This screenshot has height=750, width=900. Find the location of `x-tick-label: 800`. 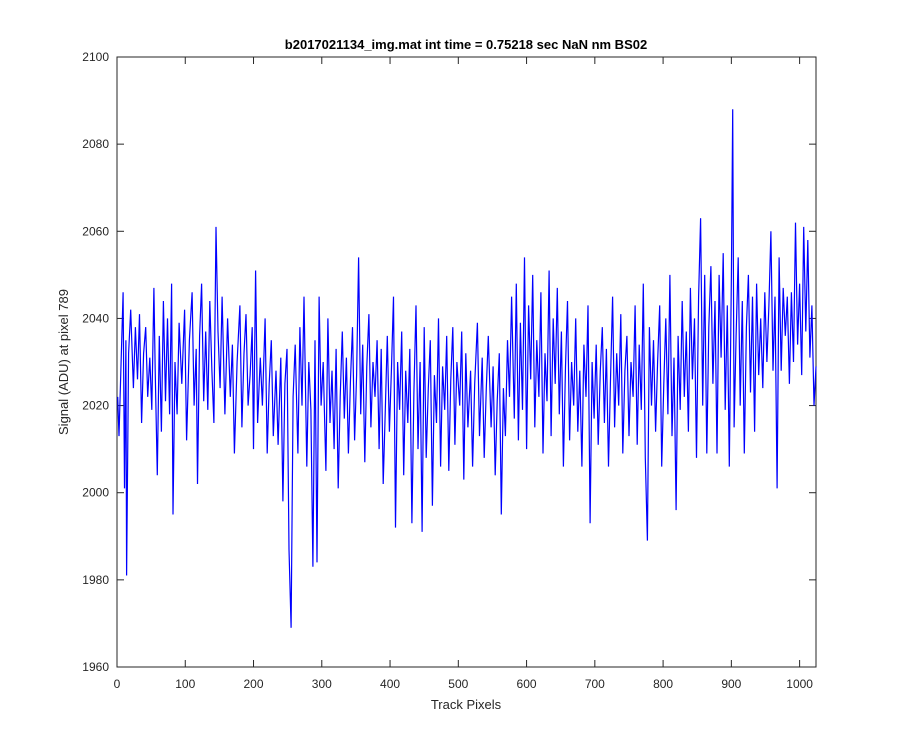

x-tick-label: 800 is located at coordinates (663, 684).